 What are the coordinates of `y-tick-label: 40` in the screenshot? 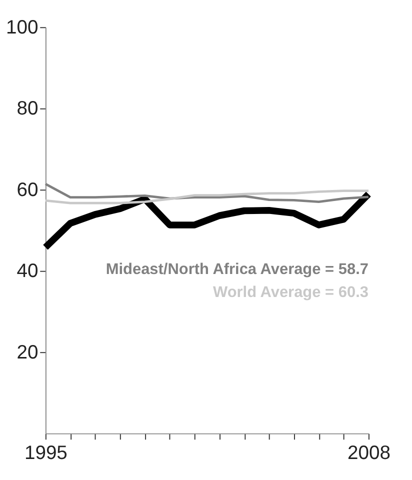 It's located at (27, 271).